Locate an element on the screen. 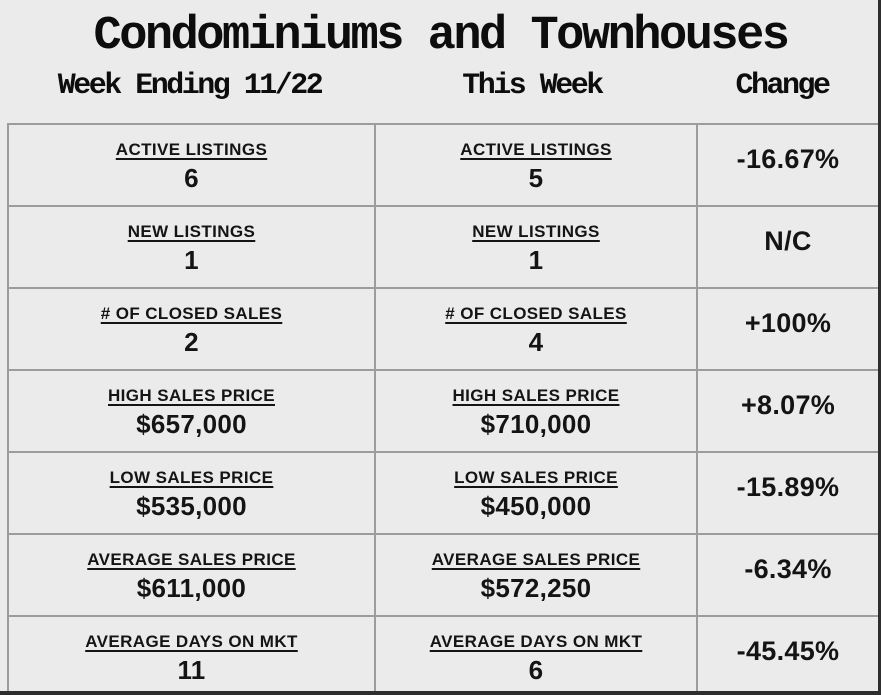  change-cell: N/C is located at coordinates (788, 247).